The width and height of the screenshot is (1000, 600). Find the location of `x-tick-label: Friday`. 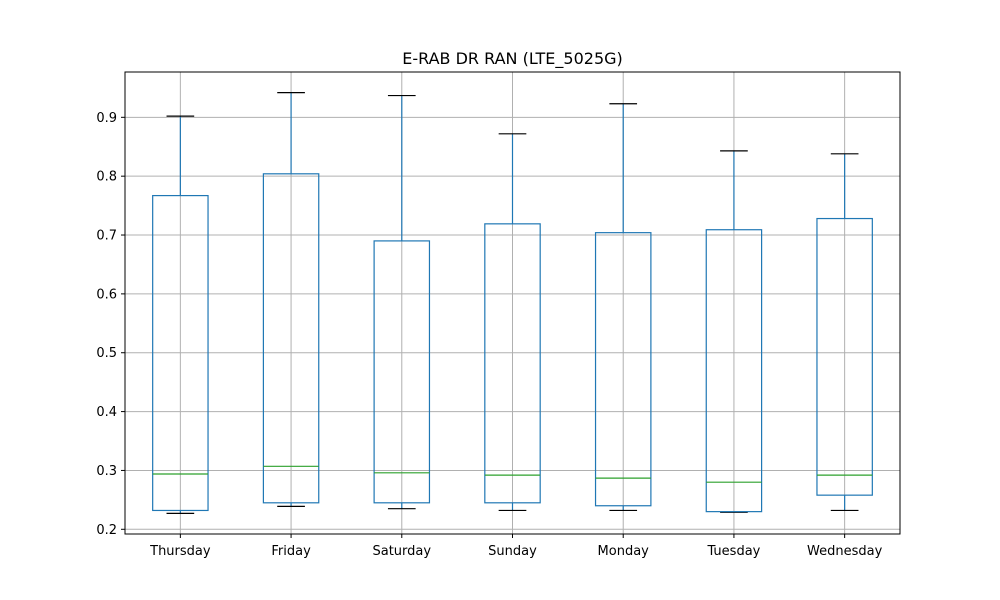

x-tick-label: Friday is located at coordinates (291, 551).